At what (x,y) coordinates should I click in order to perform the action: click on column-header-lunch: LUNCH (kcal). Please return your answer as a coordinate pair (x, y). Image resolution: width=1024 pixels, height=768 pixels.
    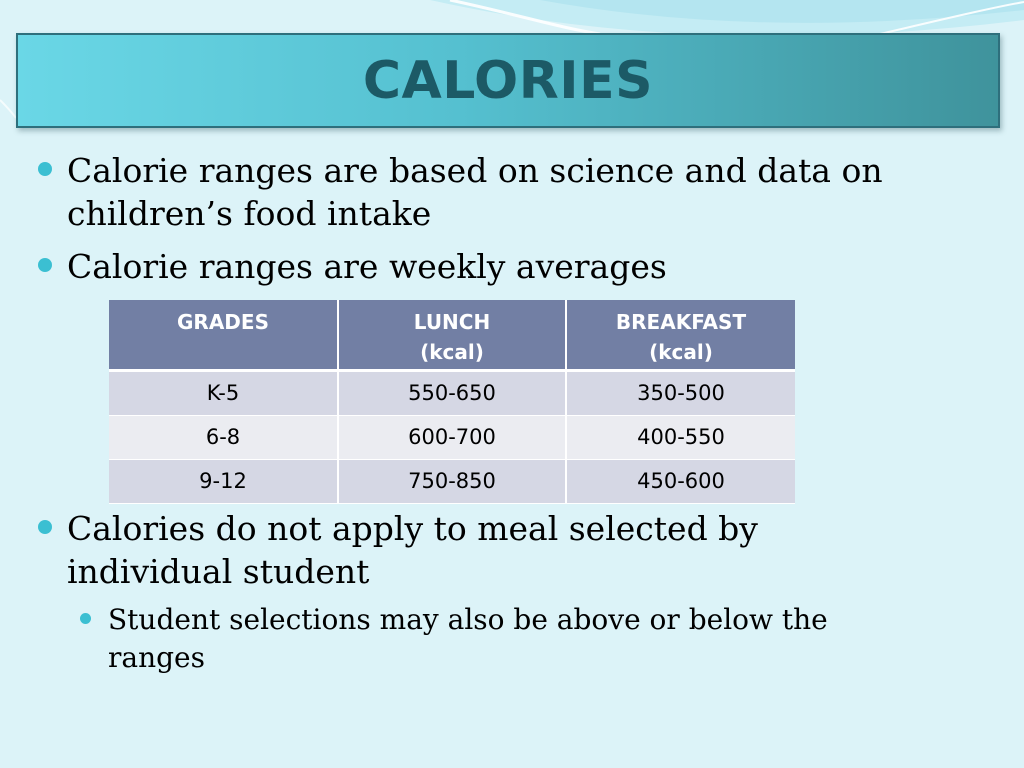
    Looking at the image, I should click on (452, 336).